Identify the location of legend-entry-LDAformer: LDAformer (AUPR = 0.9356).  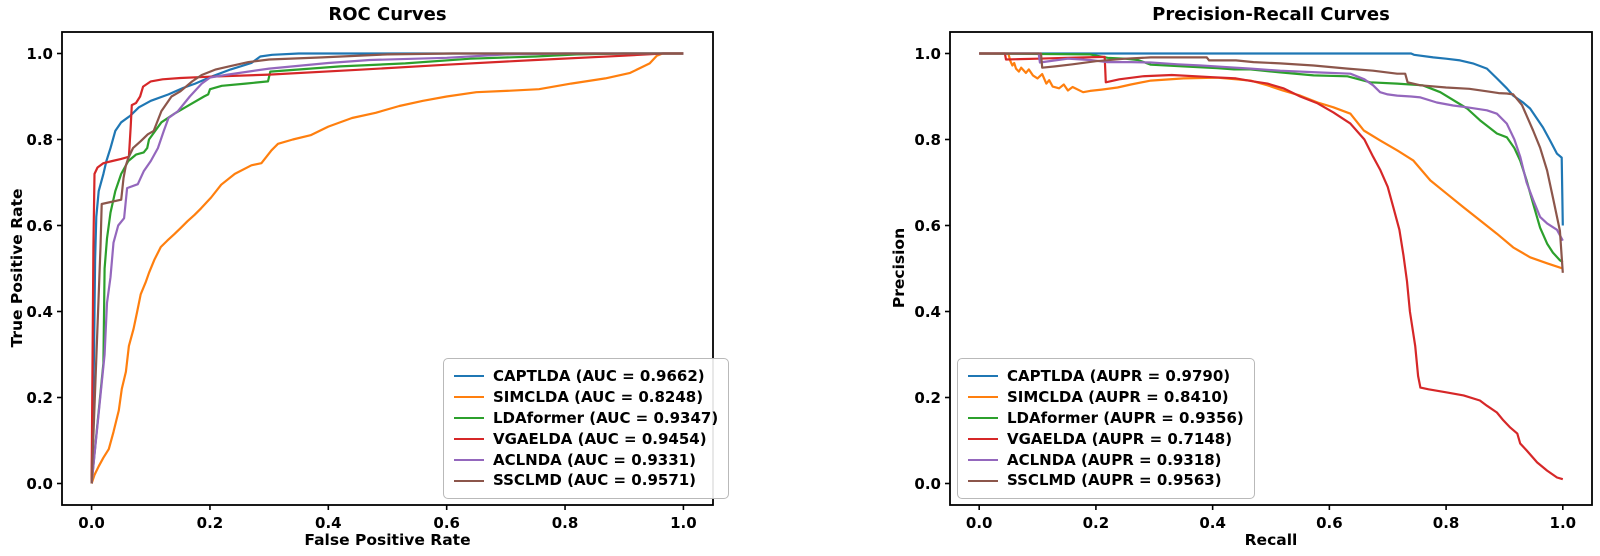
(1106, 418).